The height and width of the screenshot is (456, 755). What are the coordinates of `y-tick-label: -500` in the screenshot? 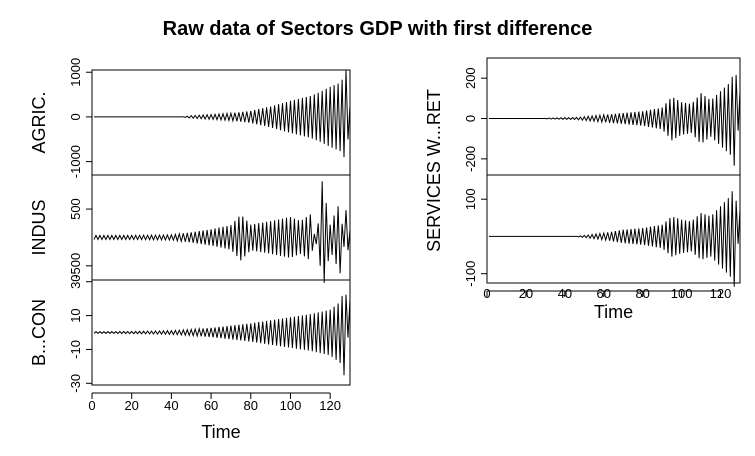 It's located at (75, 266).